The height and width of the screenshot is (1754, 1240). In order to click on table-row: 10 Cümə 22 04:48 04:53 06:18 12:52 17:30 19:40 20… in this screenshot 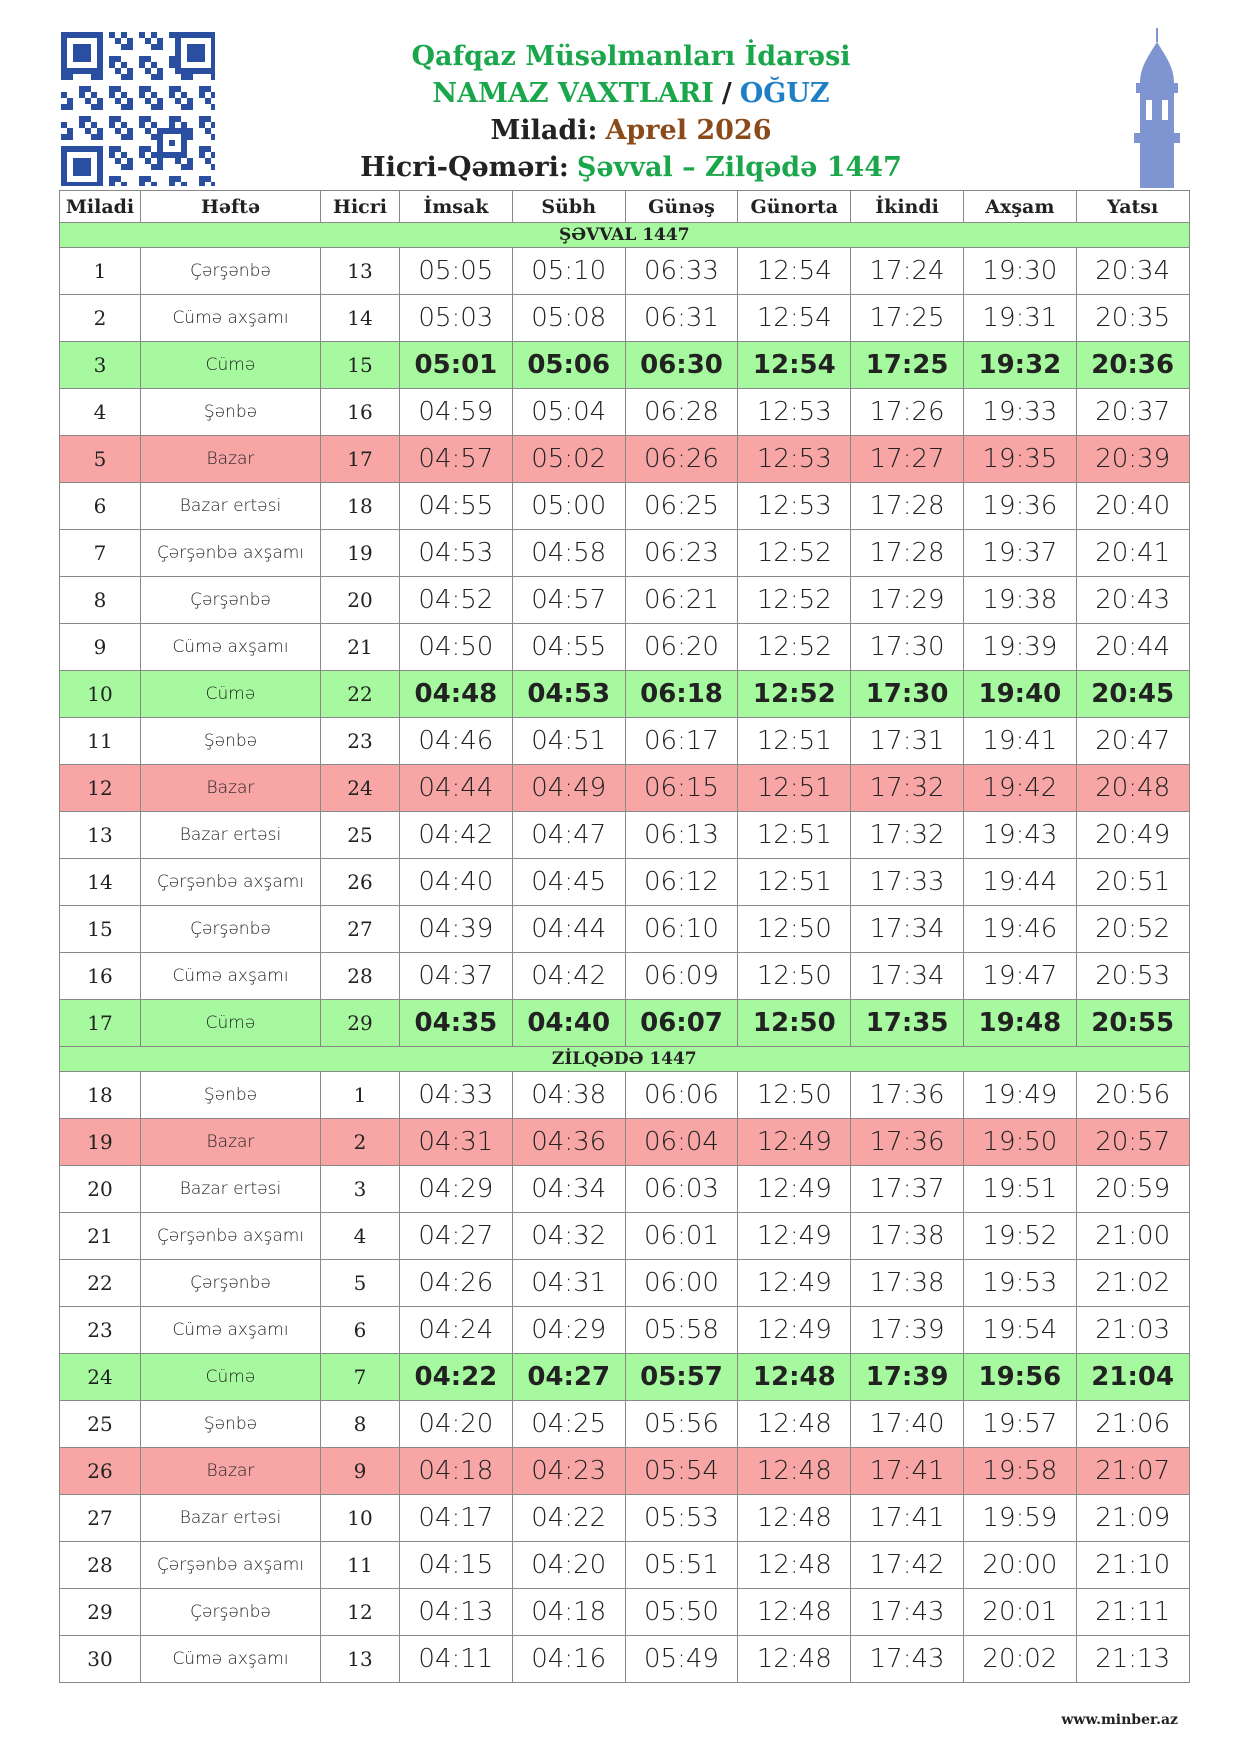, I will do `click(624, 694)`.